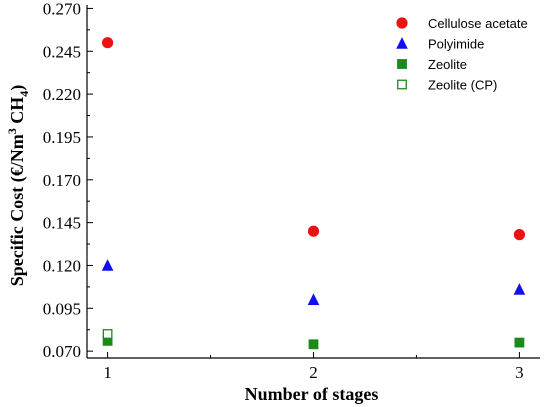 This screenshot has height=407, width=550. Describe the element at coordinates (456, 44) in the screenshot. I see `legend-label-polyimide: Polyimide` at that location.